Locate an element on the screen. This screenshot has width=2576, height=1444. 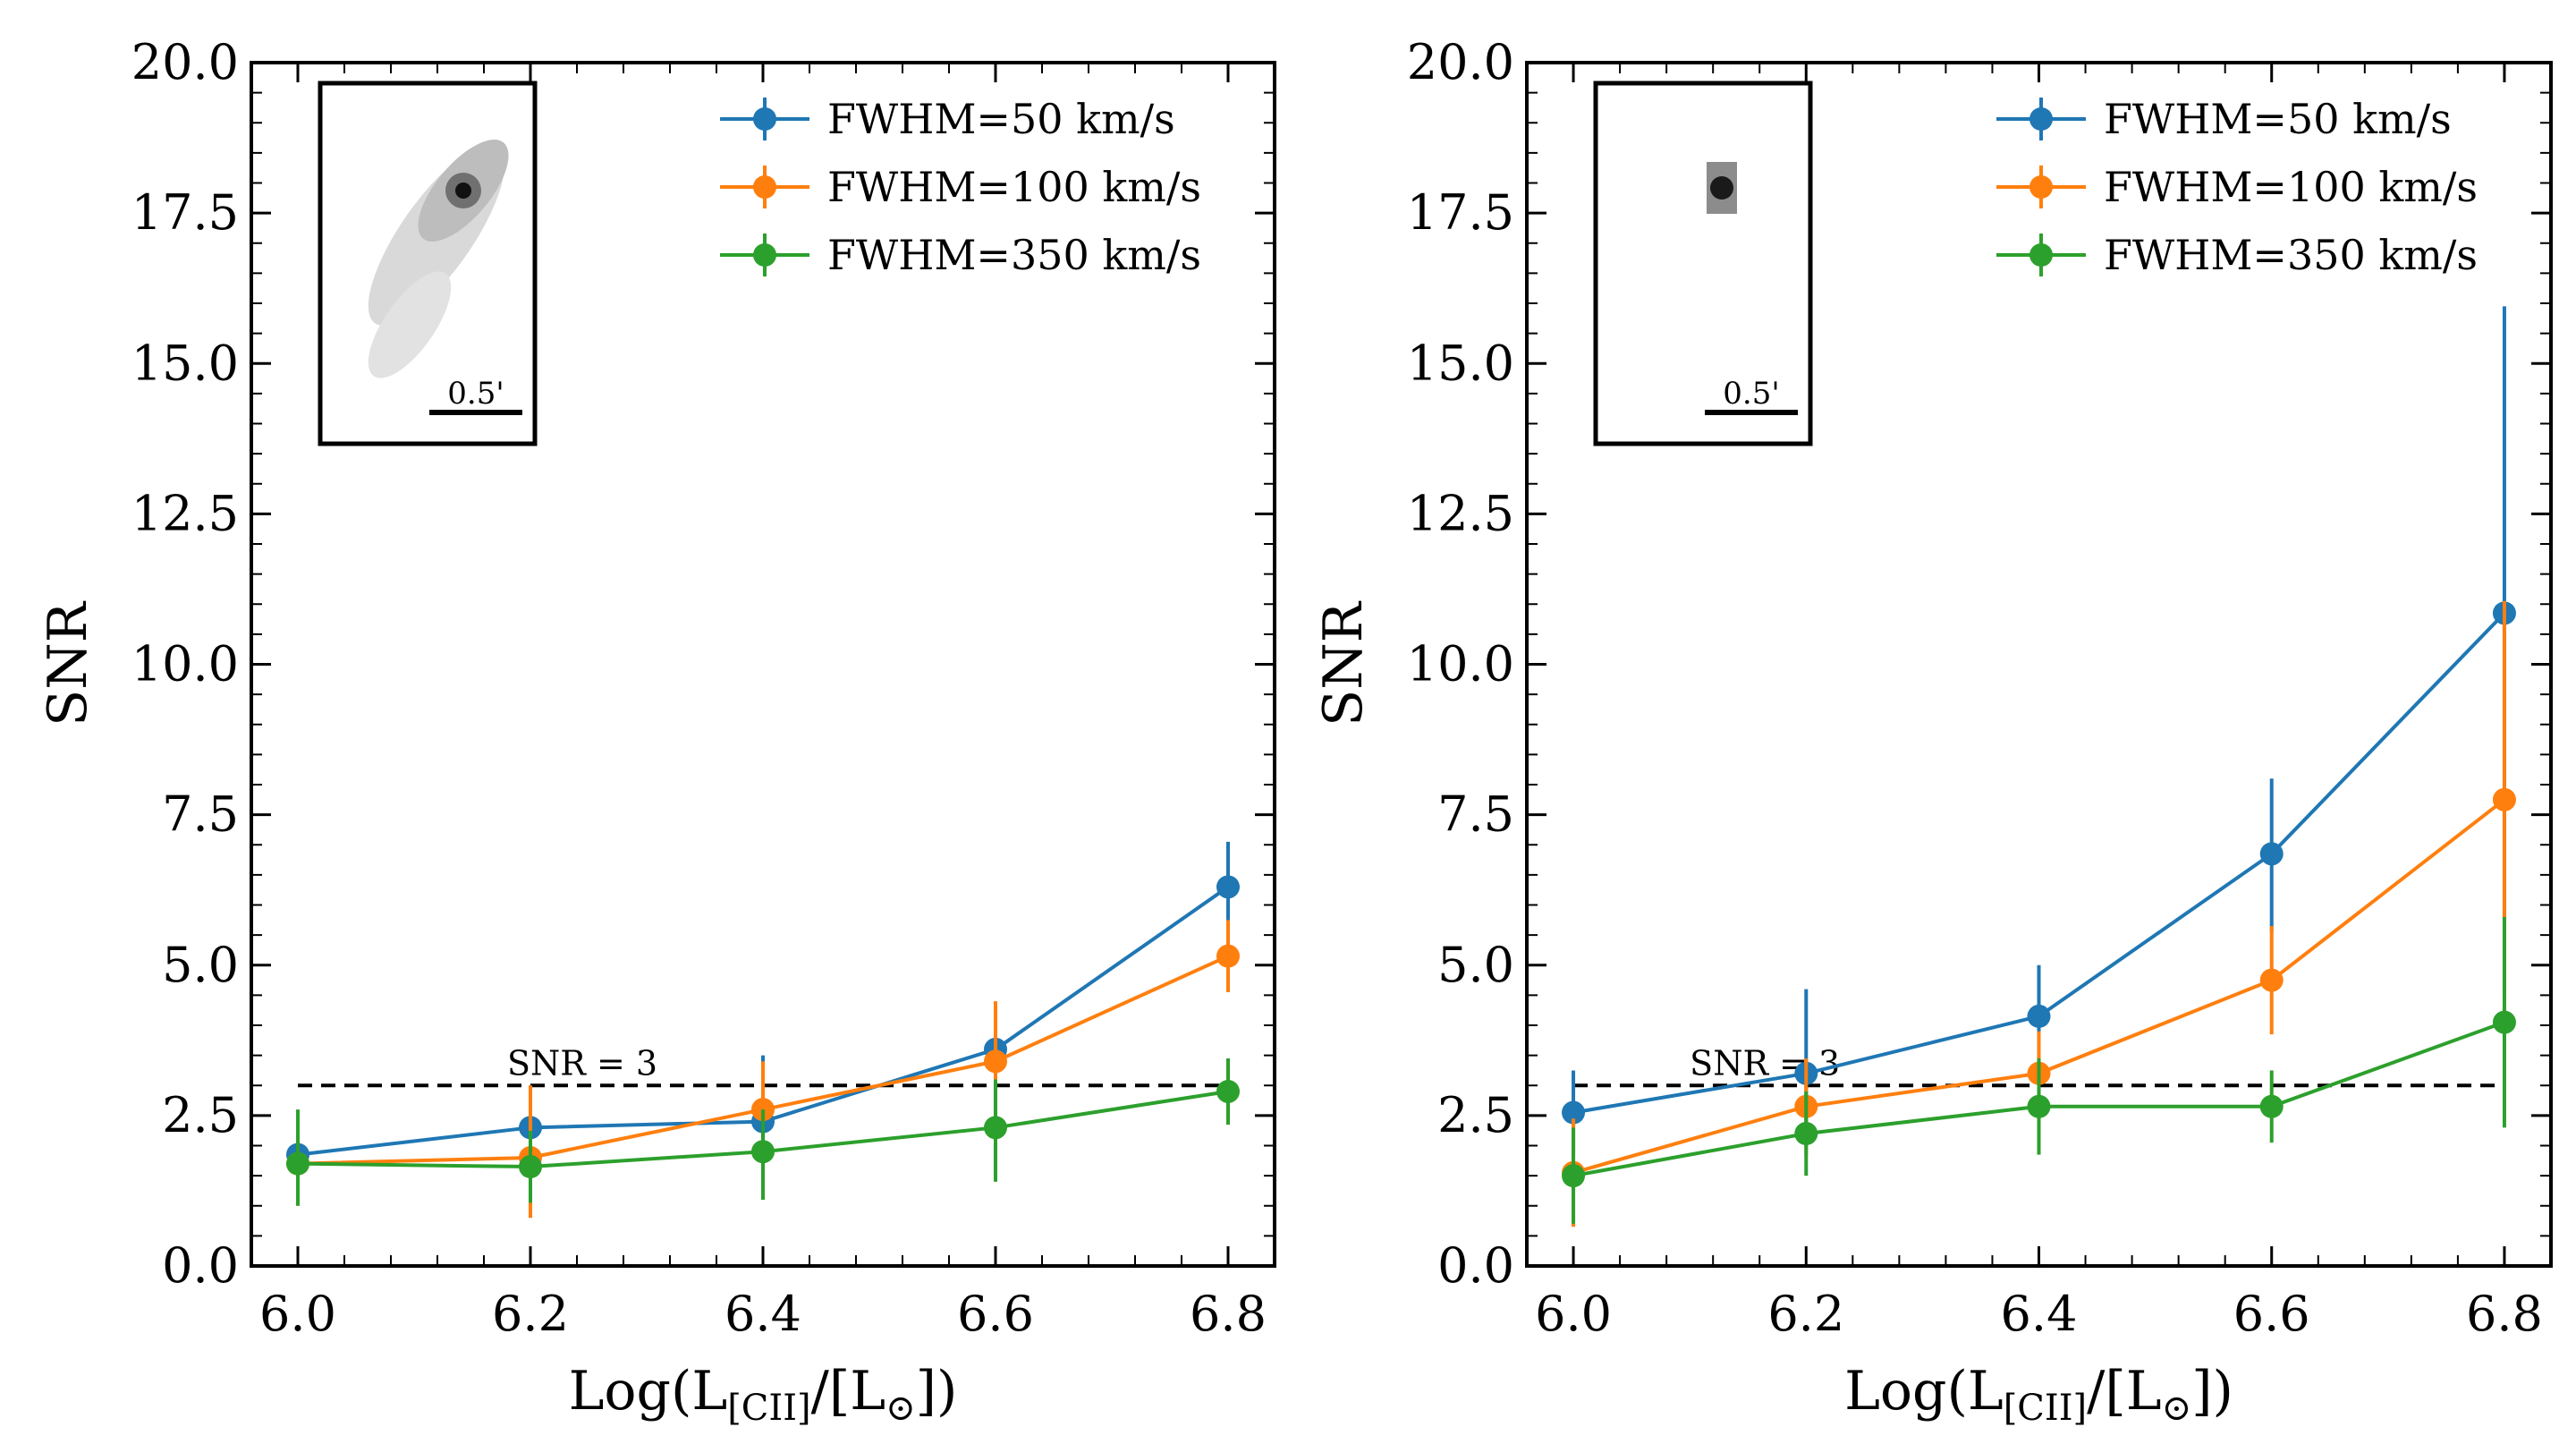
inset-frame is located at coordinates (1703, 263).